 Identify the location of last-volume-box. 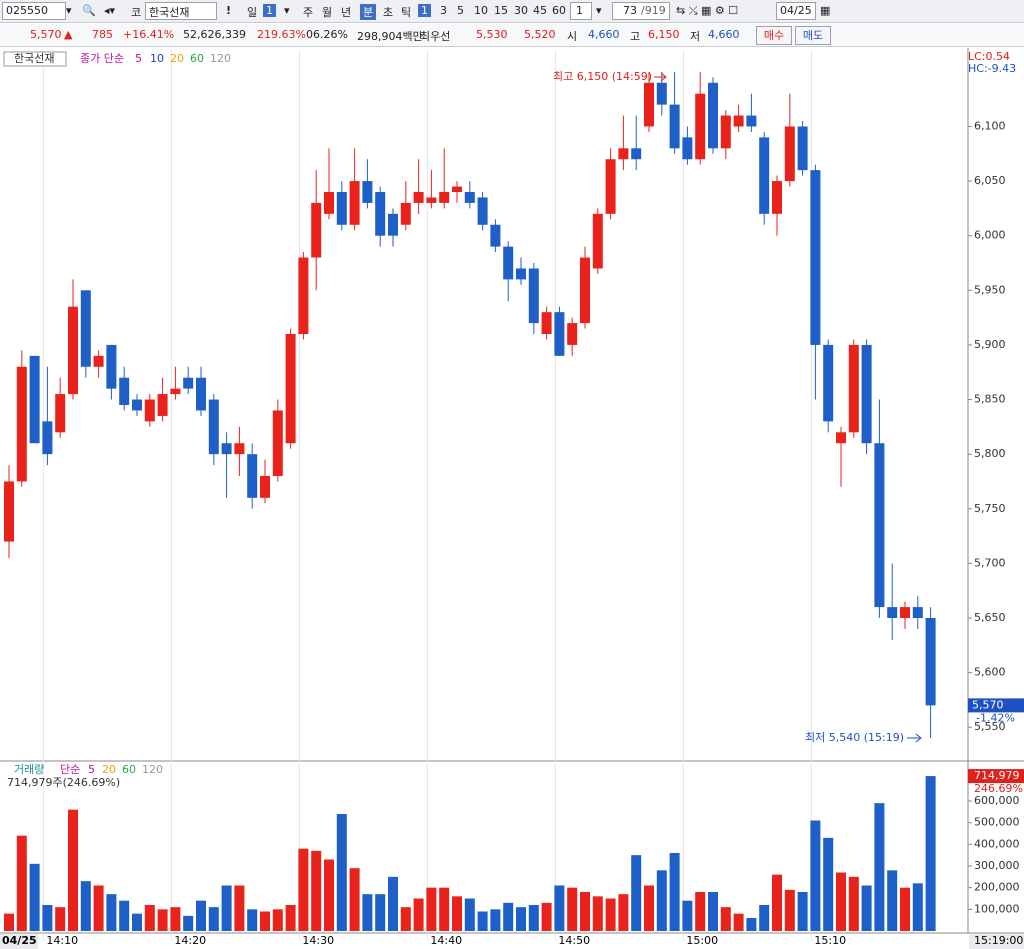
(996, 776).